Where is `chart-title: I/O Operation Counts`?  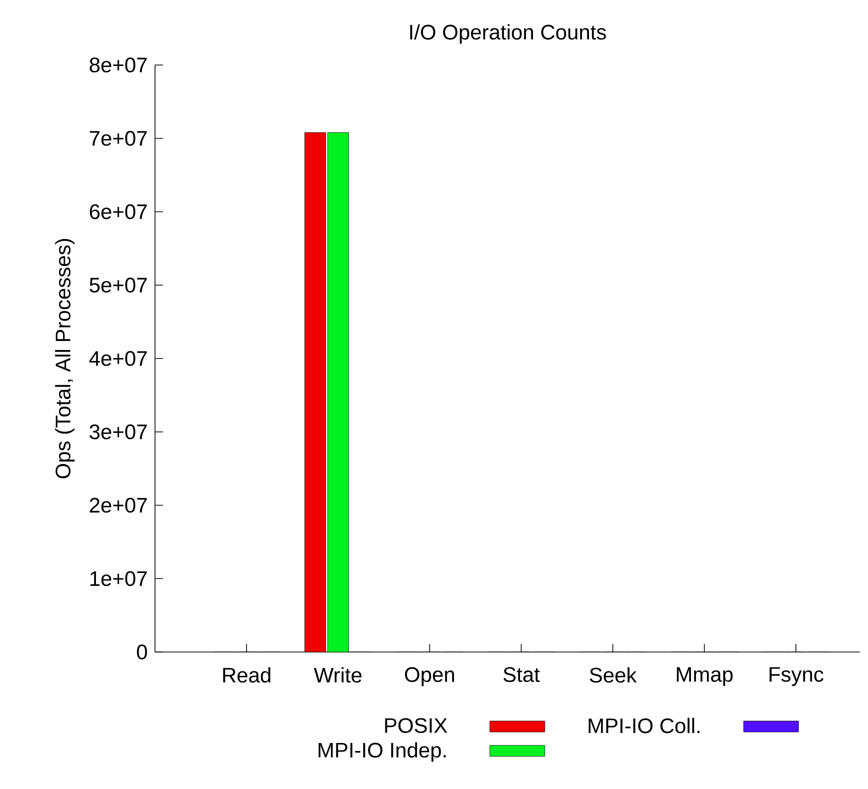
chart-title: I/O Operation Counts is located at coordinates (508, 34).